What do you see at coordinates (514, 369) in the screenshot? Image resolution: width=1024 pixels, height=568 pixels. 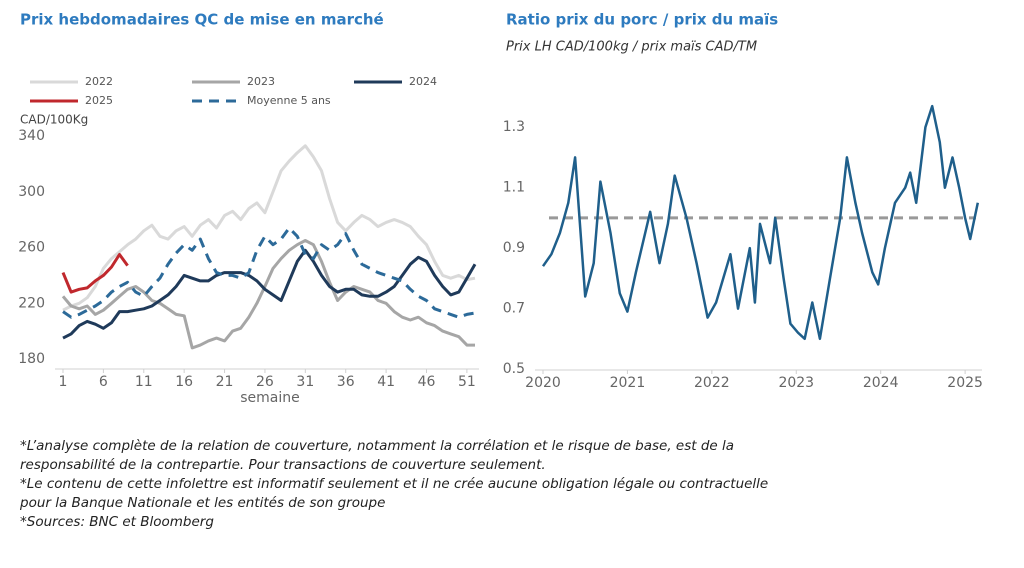 I see `y-tick-label: 0.5` at bounding box center [514, 369].